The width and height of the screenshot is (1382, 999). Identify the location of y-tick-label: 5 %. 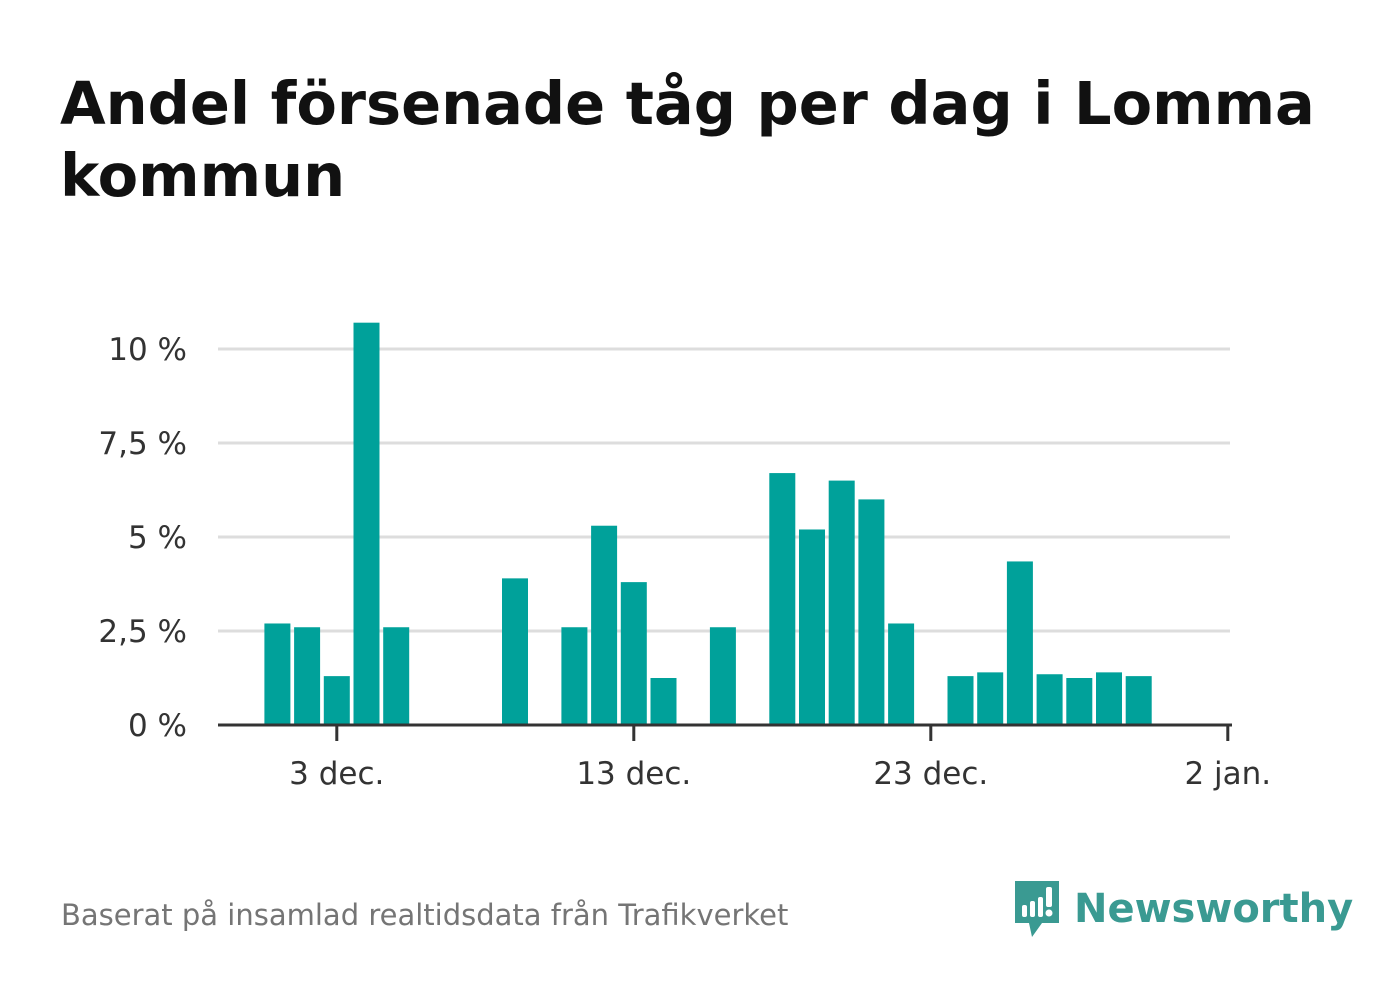
(157, 538).